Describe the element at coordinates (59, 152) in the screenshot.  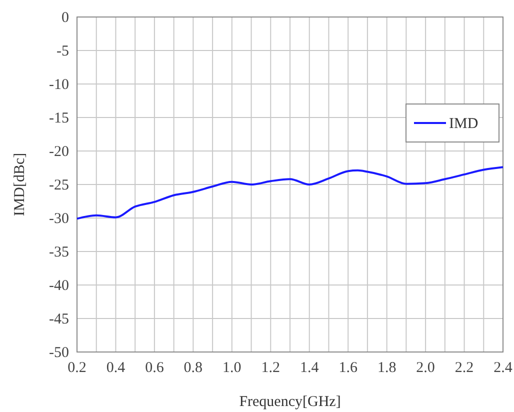
I see `y-tick-label: -20` at that location.